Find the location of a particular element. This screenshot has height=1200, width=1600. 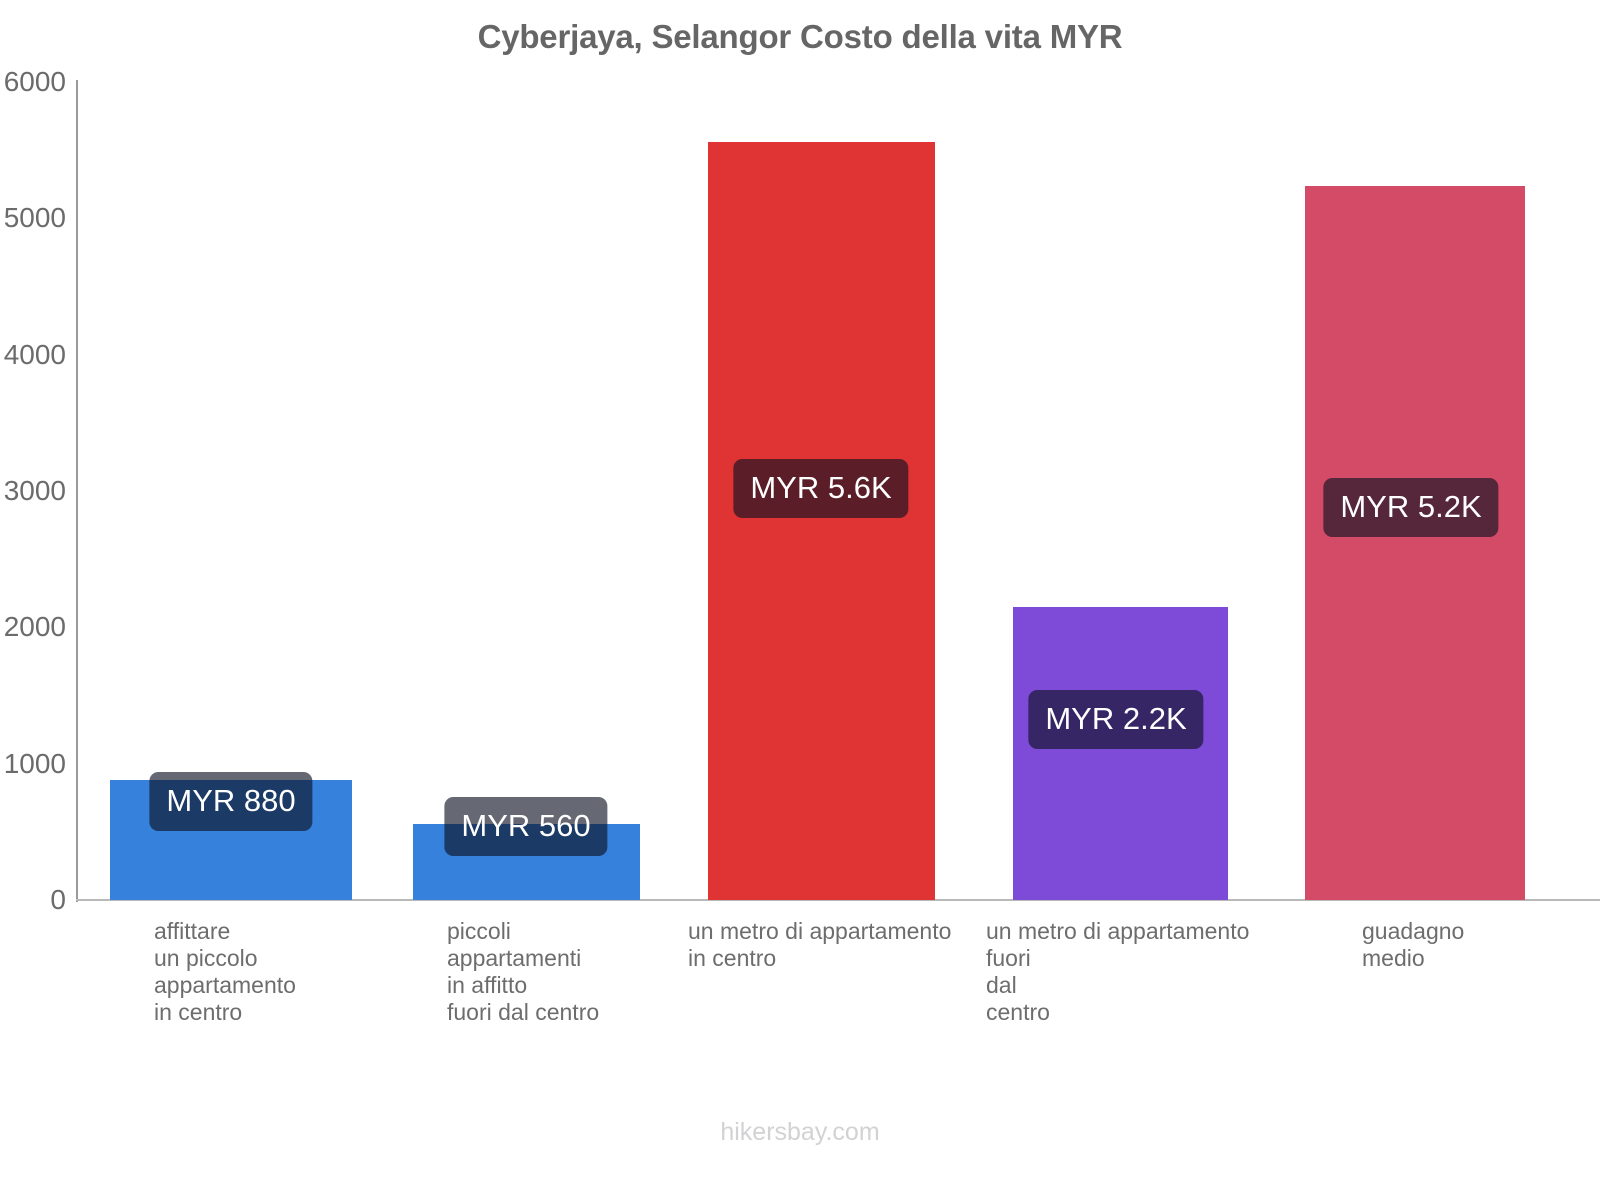

bar-value-label: MYR 2.2K is located at coordinates (1116, 719).